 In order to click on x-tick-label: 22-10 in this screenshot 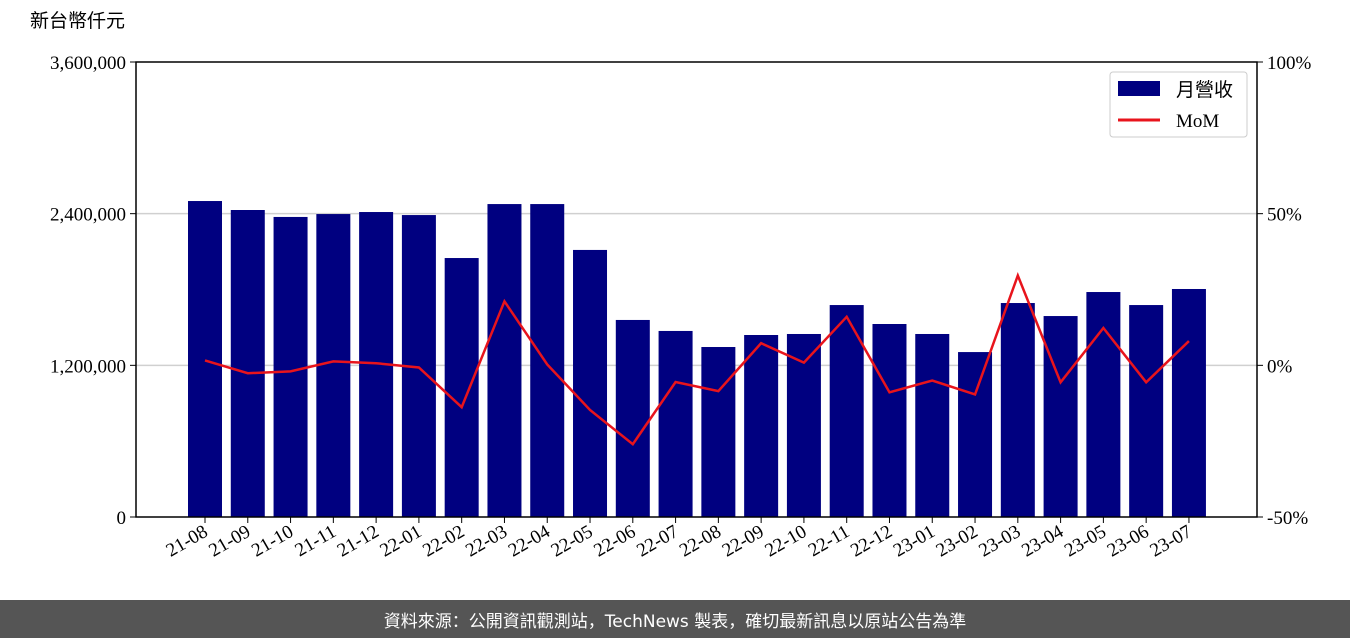, I will do `click(786, 541)`.